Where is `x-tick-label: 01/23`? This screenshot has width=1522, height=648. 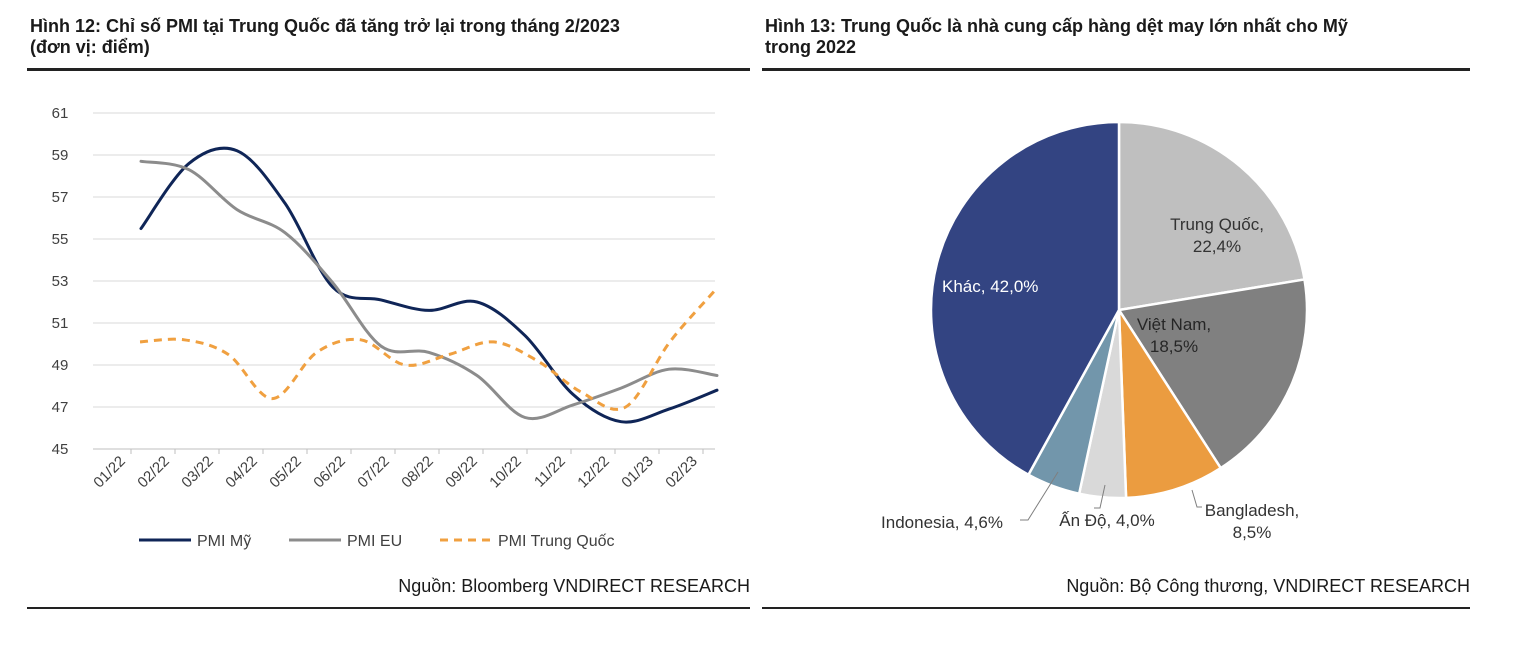 x-tick-label: 01/23 is located at coordinates (637, 472).